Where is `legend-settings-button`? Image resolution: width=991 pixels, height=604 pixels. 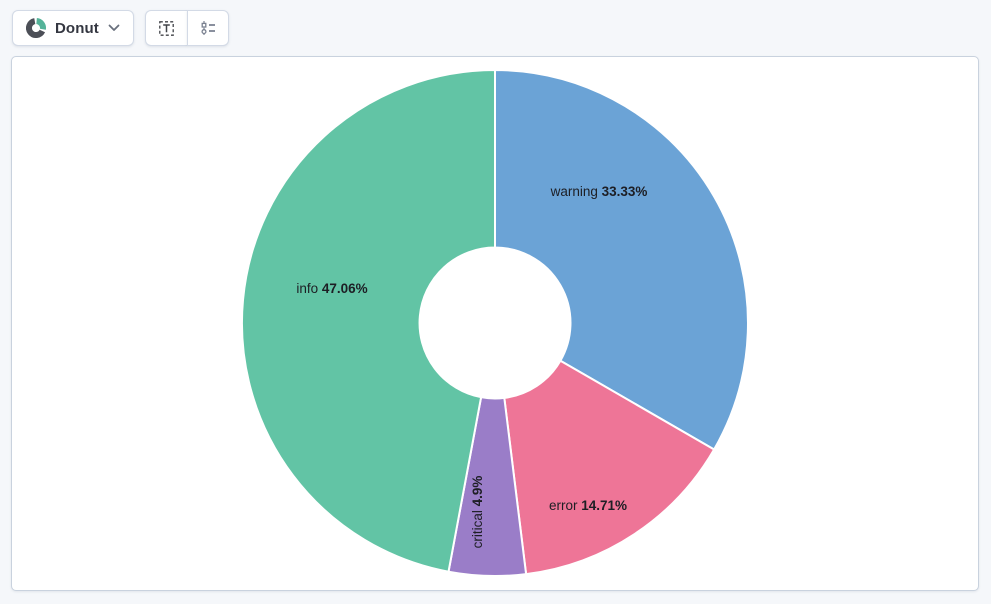 legend-settings-button is located at coordinates (207, 28).